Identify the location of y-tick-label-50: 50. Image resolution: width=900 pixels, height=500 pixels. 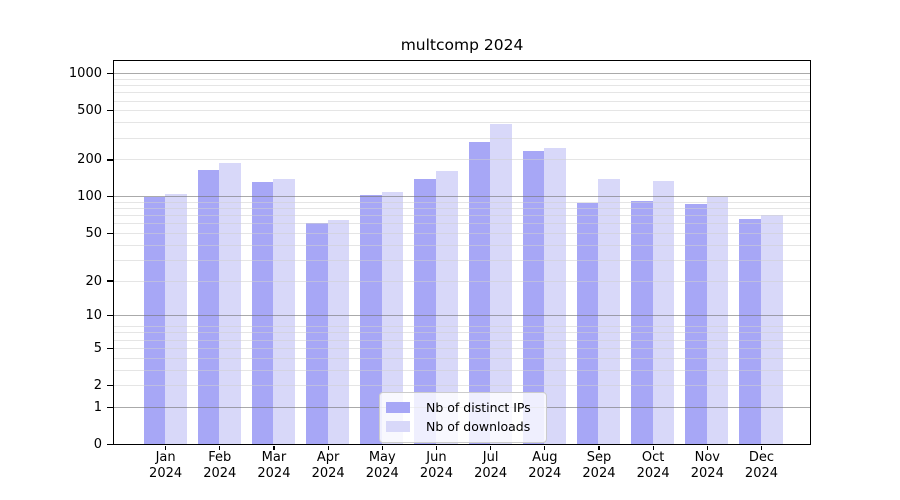
(93, 233).